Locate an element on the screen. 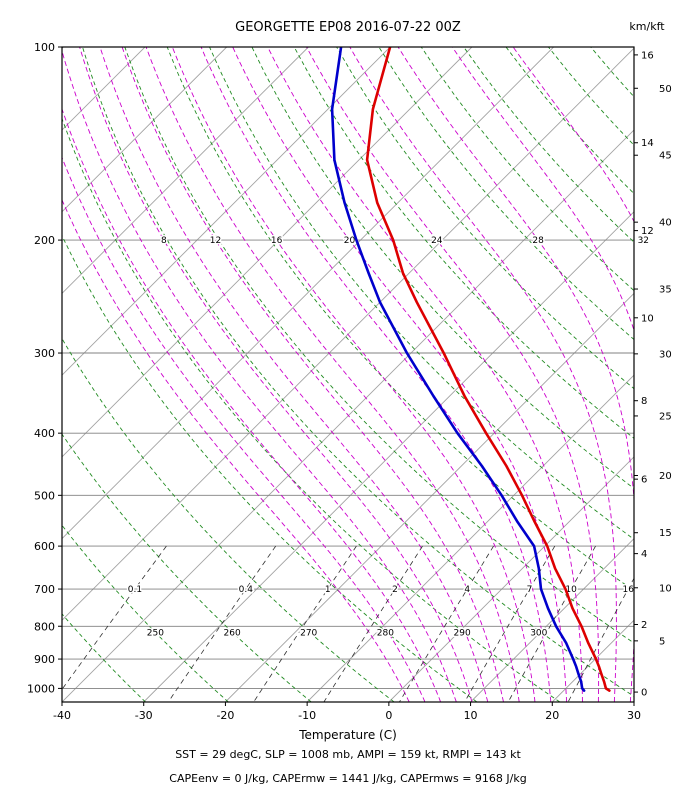 This screenshot has width=700, height=804. x-tick-label: -30 is located at coordinates (144, 715).